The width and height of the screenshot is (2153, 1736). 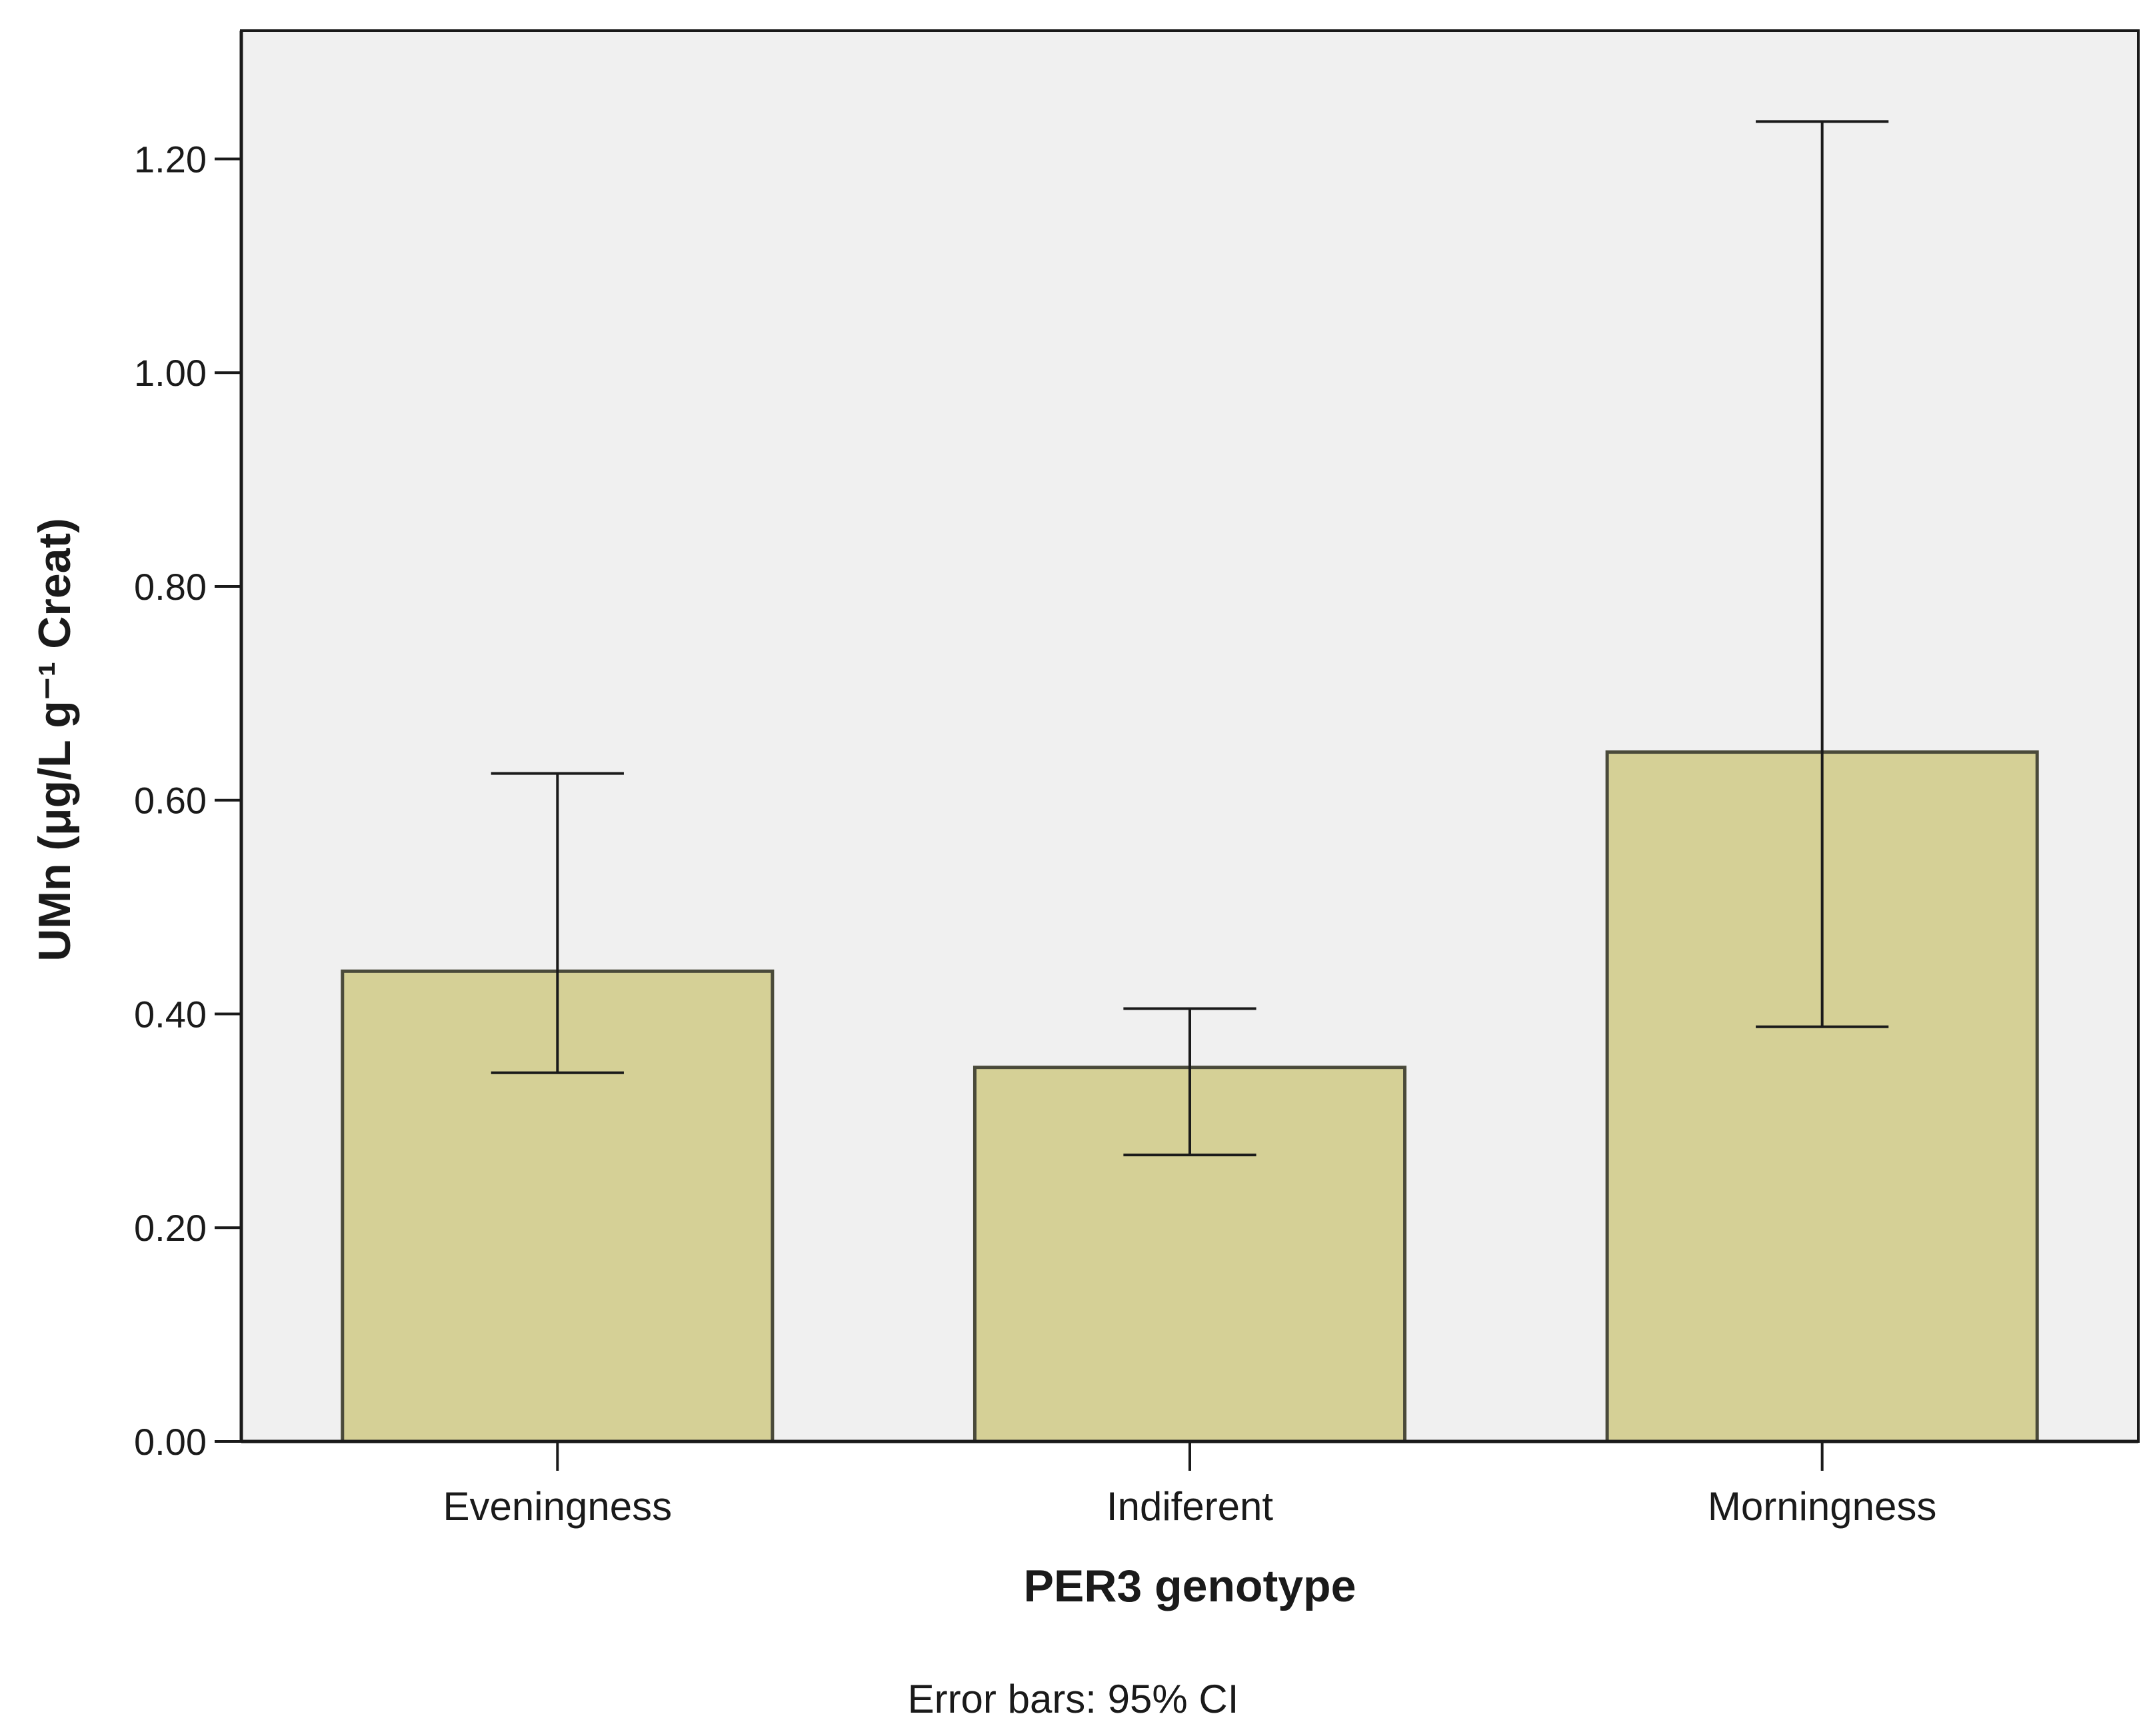 I want to click on y-tick-label: 1.00, so click(x=170, y=373).